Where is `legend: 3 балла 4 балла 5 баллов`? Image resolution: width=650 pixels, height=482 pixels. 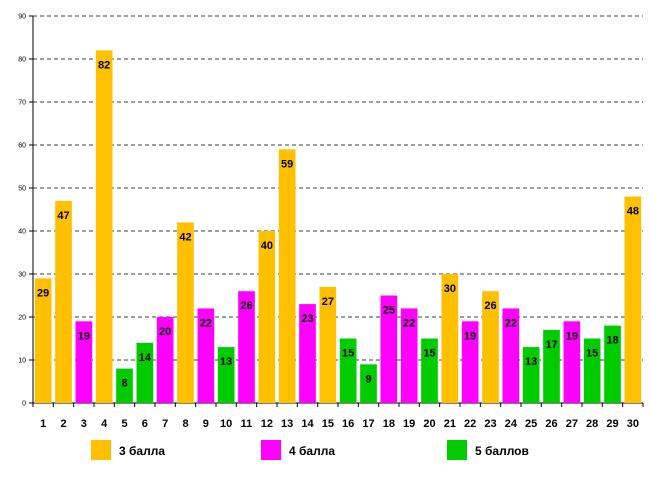
legend: 3 балла 4 балла 5 баллов is located at coordinates (310, 450).